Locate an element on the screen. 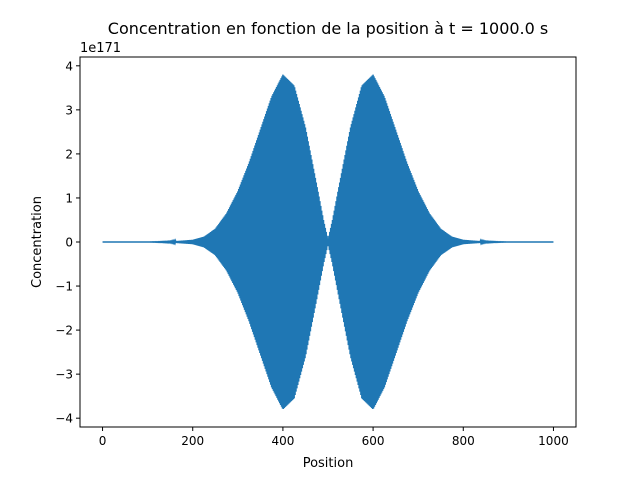 The height and width of the screenshot is (485, 640). y-axis-ticks: −4 −3 −2 −1 0 1 2 3 4 is located at coordinates (67, 242).